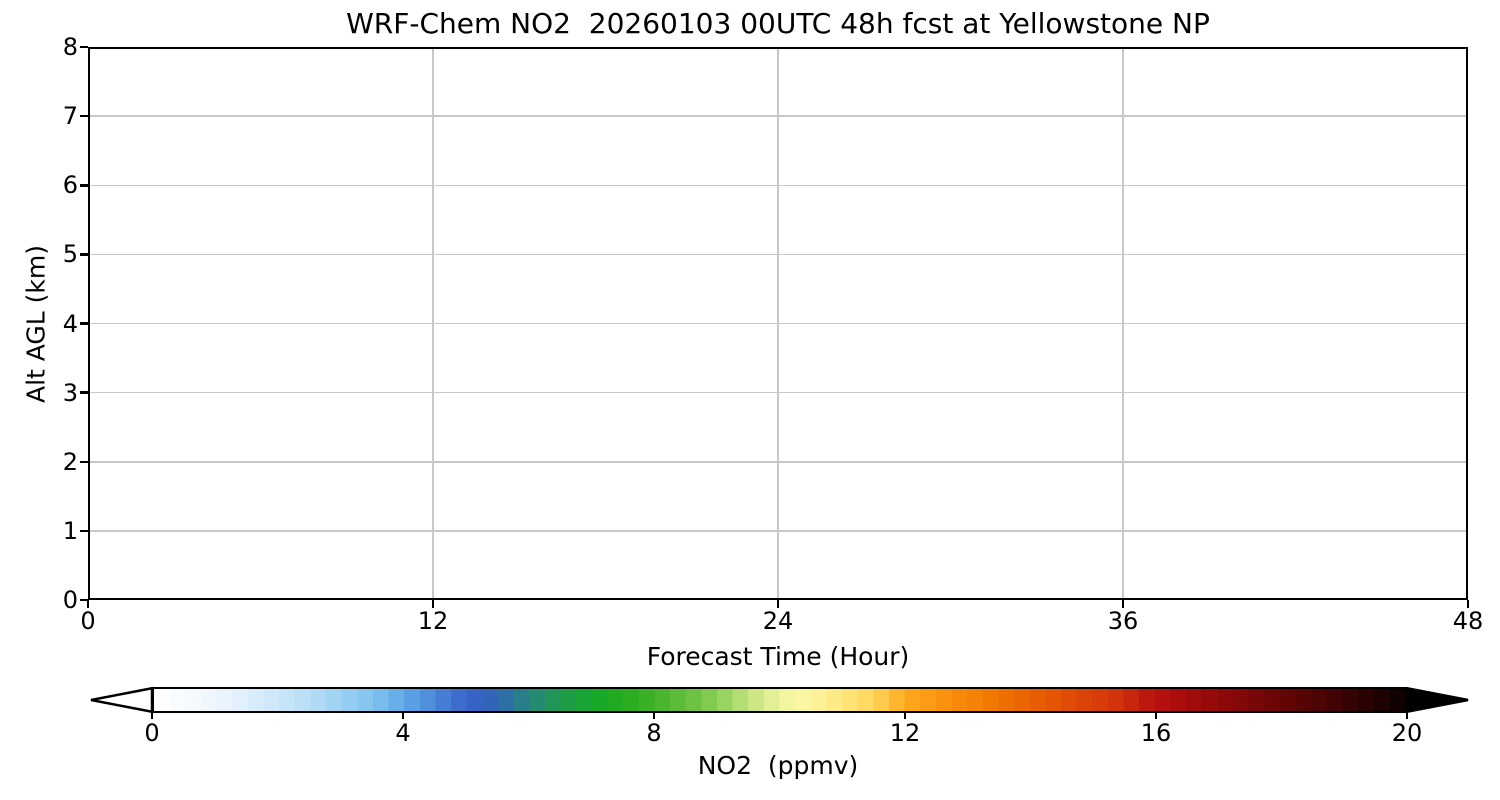  I want to click on colorbar-bar, so click(779, 700).